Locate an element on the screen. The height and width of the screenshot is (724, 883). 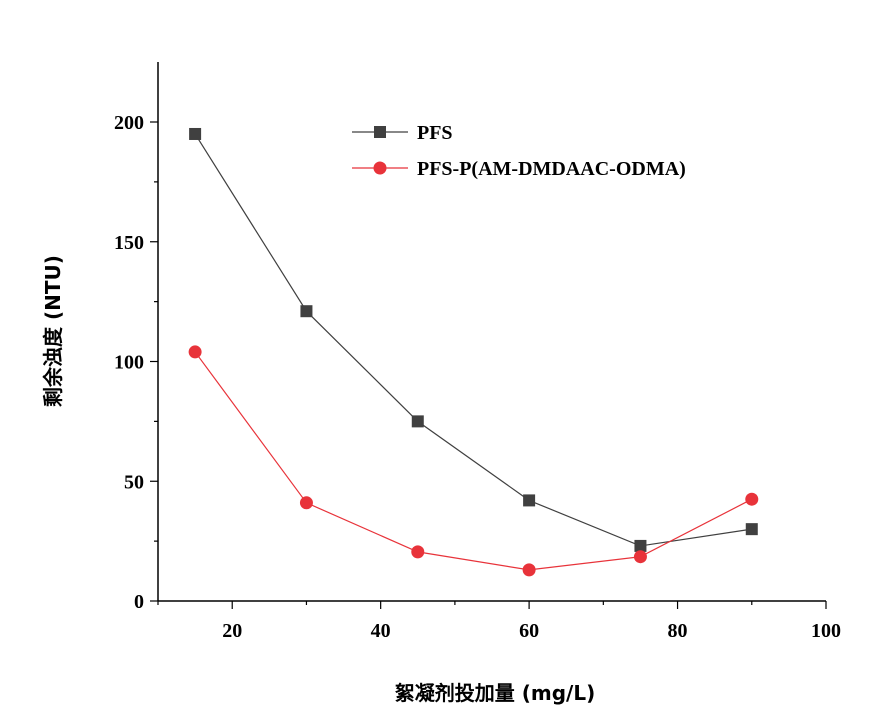
x-ticks: 20 40 60 80 100 is located at coordinates (499, 621).